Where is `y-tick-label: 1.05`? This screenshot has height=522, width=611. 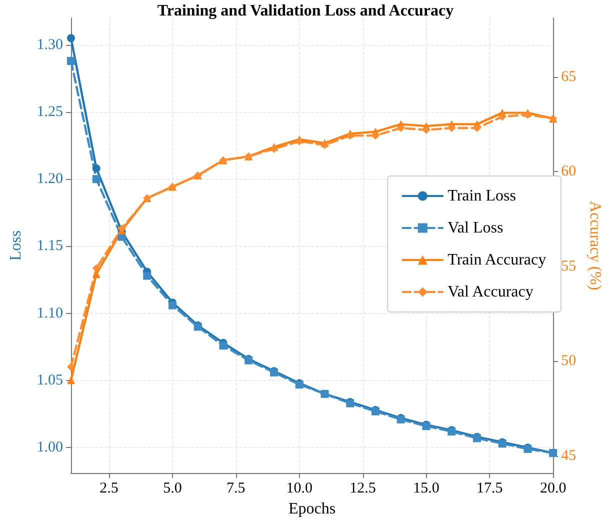
y-tick-label: 1.05 is located at coordinates (49, 380).